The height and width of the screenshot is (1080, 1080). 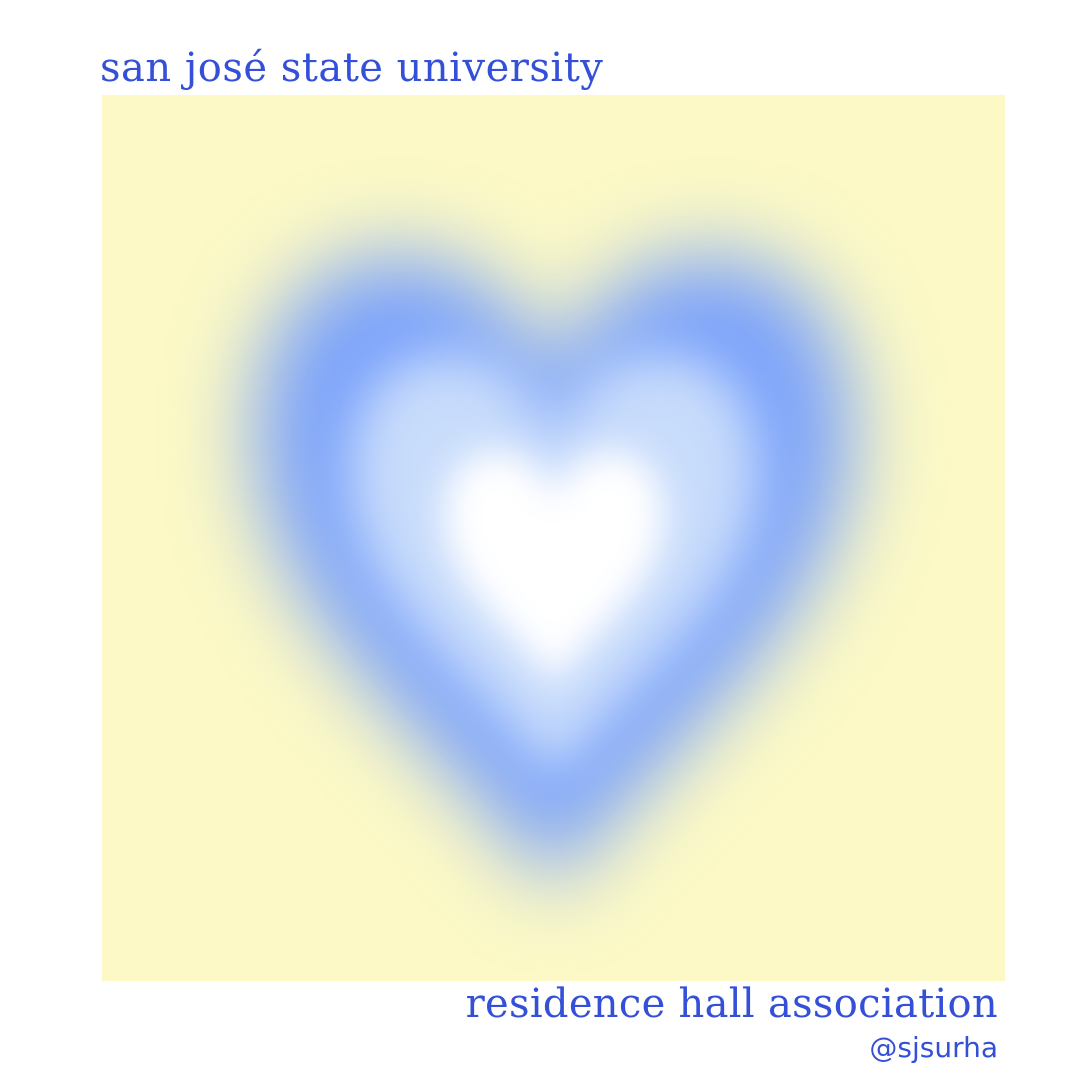 I want to click on organization-name: residence hall association, so click(x=731, y=1004).